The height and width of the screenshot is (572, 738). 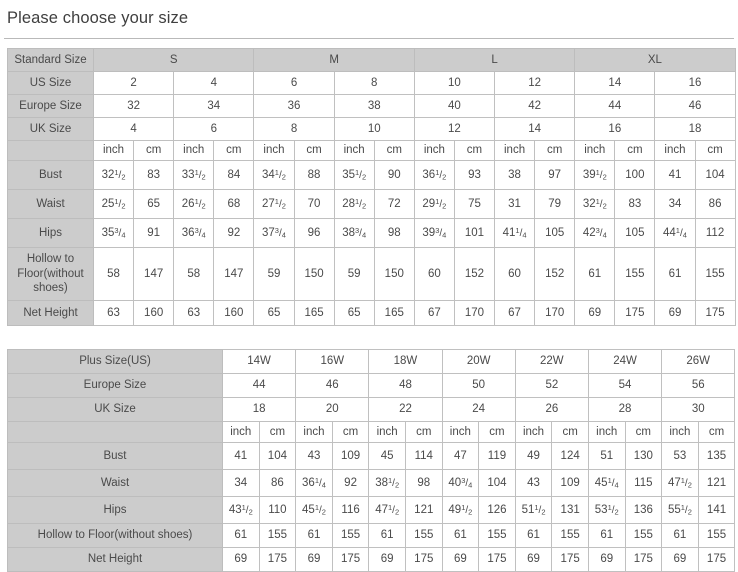 What do you see at coordinates (716, 456) in the screenshot?
I see `measure-cell: 135` at bounding box center [716, 456].